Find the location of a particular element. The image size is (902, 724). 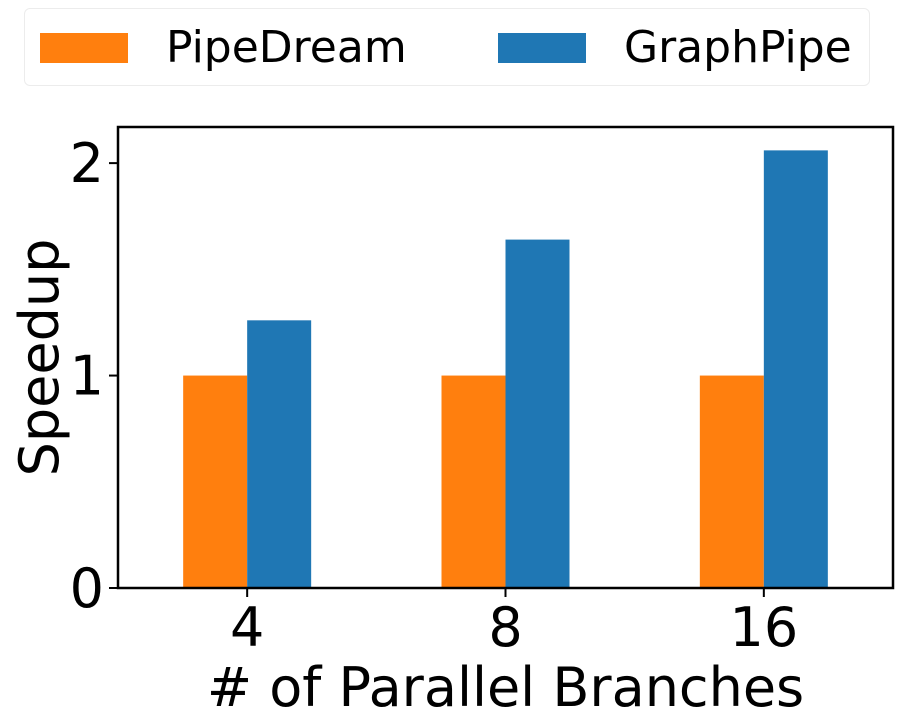

x-axis-label: # of Parallel Branches is located at coordinates (505, 687).